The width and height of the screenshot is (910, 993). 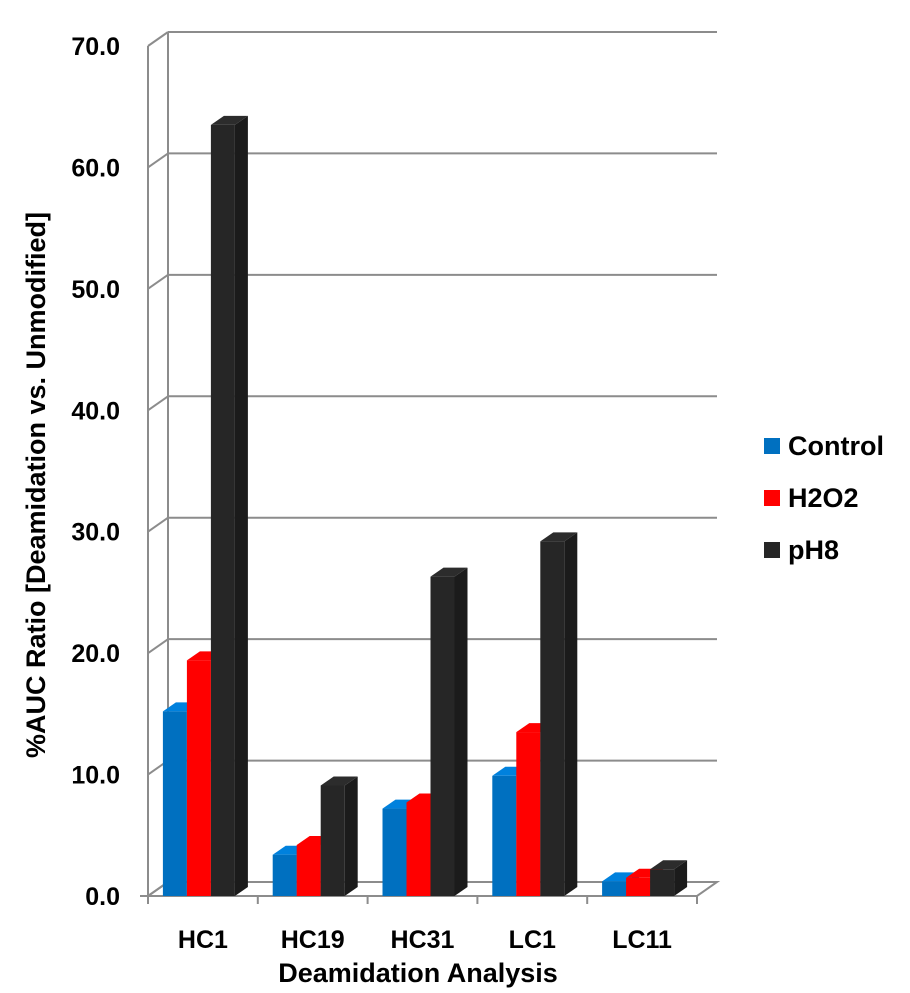 I want to click on y-tick-label: 40.0, so click(x=95, y=411).